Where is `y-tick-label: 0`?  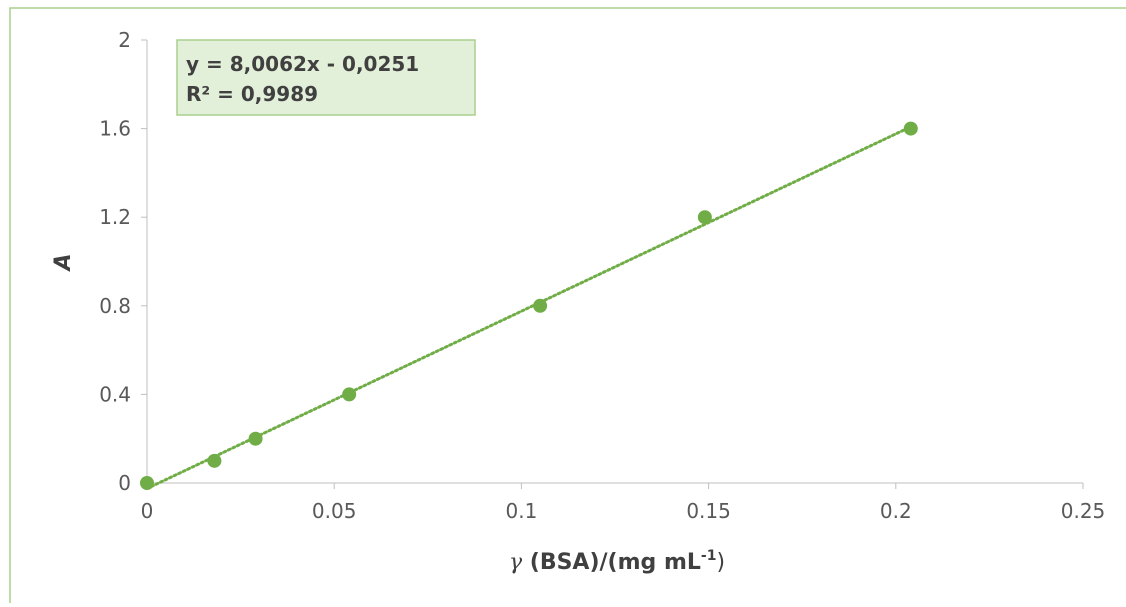
y-tick-label: 0 is located at coordinates (124, 483).